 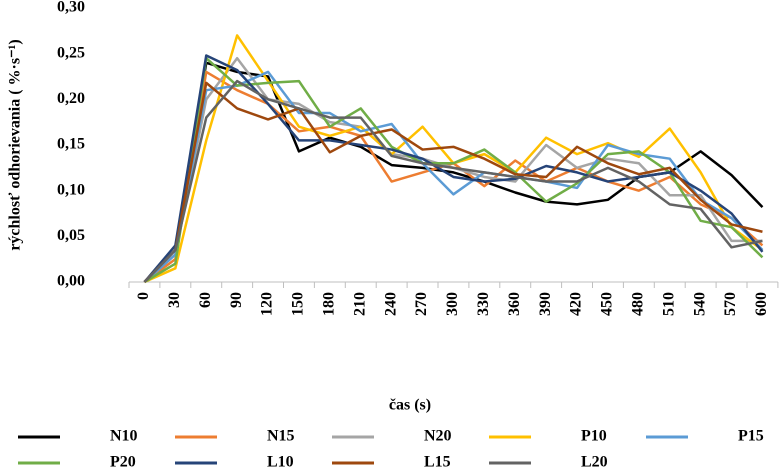 What do you see at coordinates (576, 304) in the screenshot?
I see `x-tick-label: 420` at bounding box center [576, 304].